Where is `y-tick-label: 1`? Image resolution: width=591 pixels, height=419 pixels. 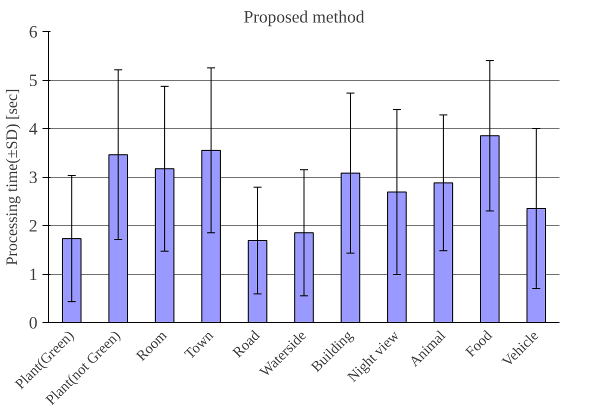
y-tick-label: 1 is located at coordinates (33, 274).